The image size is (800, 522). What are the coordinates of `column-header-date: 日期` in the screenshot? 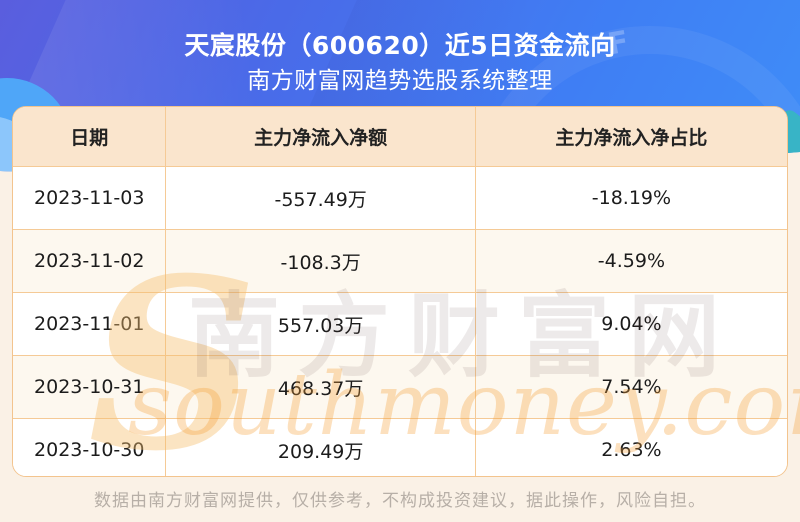 It's located at (89, 138).